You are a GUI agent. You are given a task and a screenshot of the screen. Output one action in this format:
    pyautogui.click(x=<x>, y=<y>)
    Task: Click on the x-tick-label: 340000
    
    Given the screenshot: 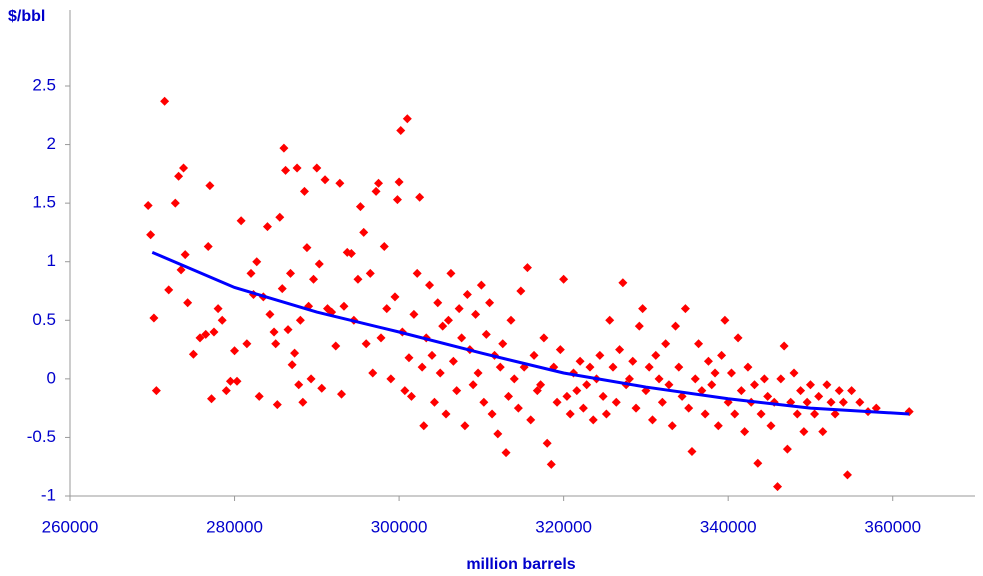 What is the action you would take?
    pyautogui.click(x=728, y=526)
    